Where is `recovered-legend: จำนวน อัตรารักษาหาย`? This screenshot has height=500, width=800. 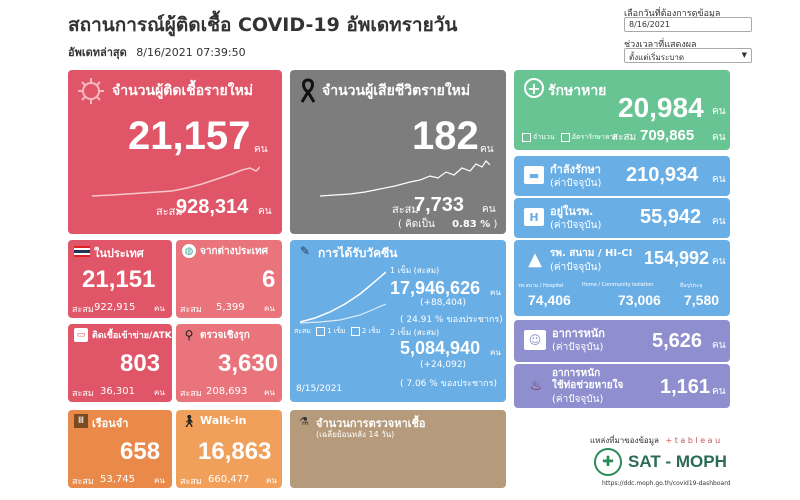 recovered-legend: จำนวน อัตรารักษาหาย is located at coordinates (569, 137).